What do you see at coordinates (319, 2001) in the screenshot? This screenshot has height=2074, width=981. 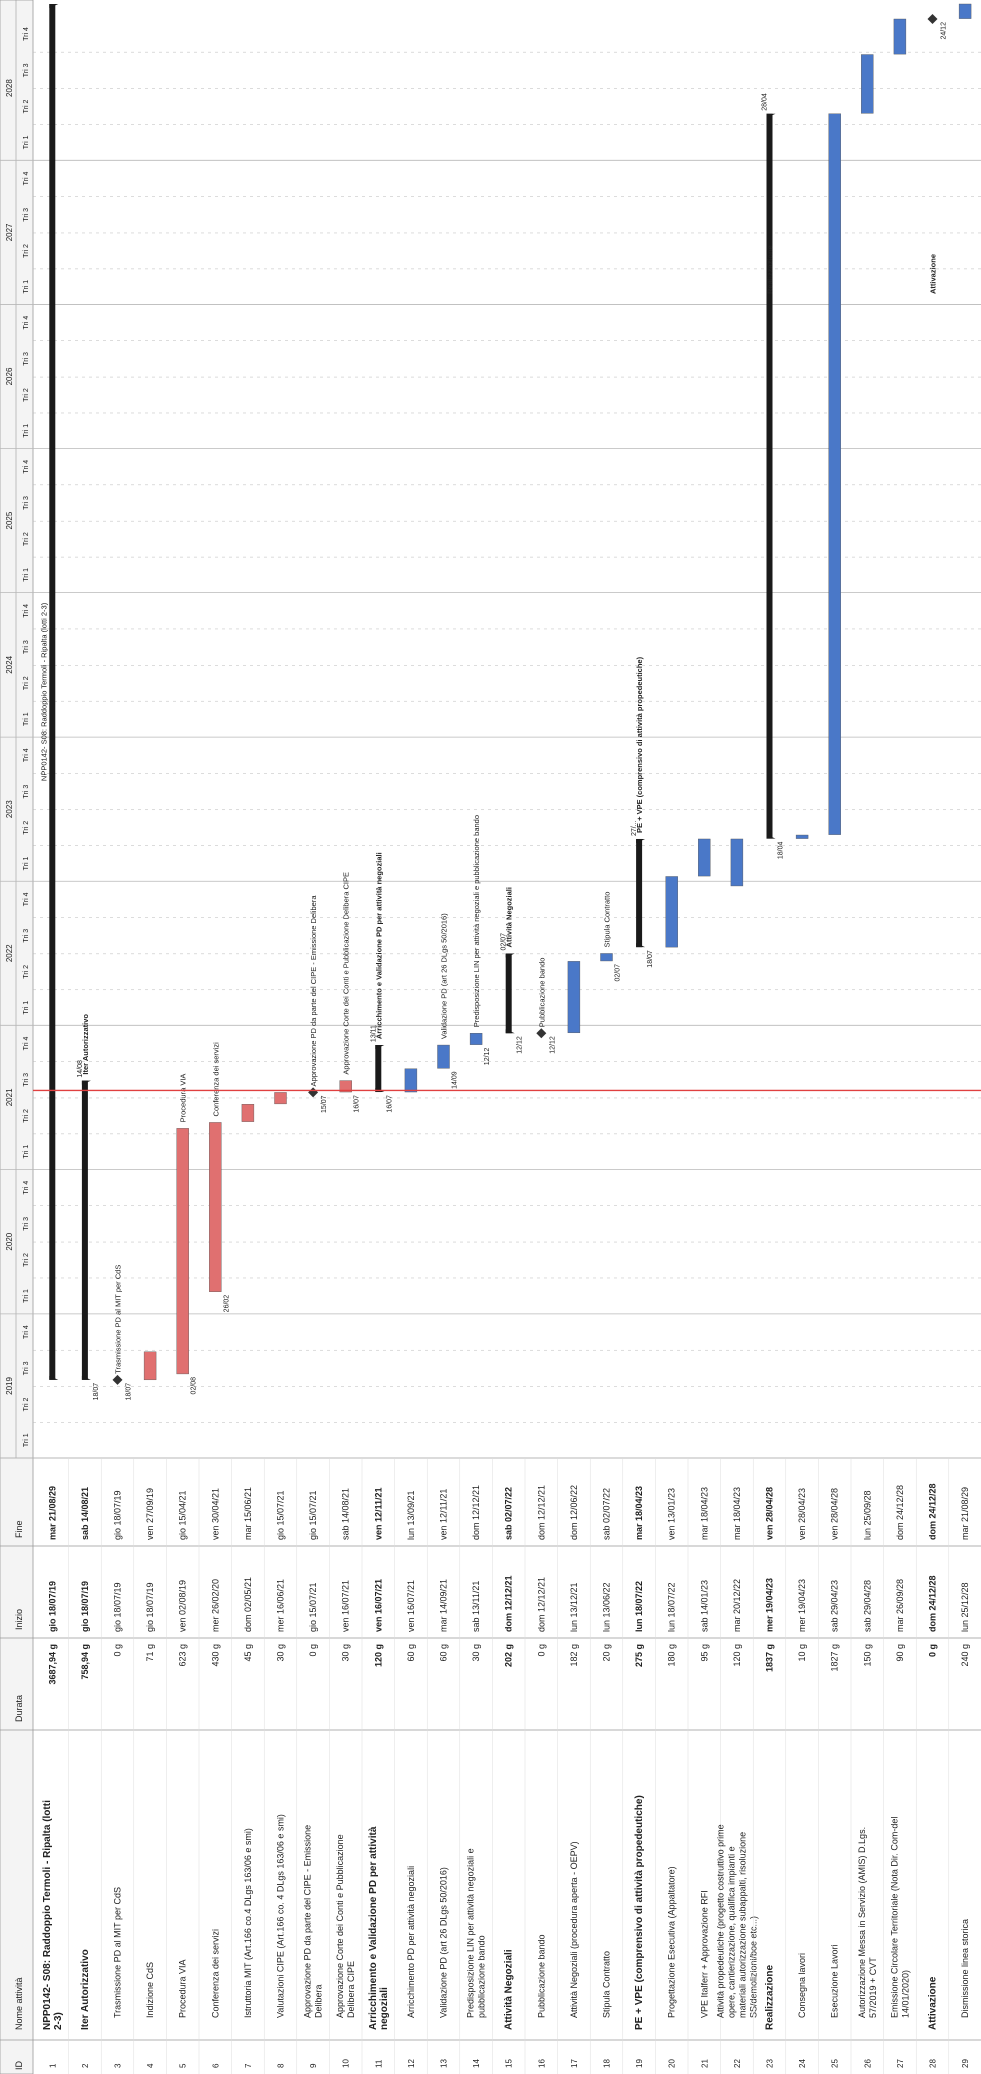 I see `task-name: Delibera` at bounding box center [319, 2001].